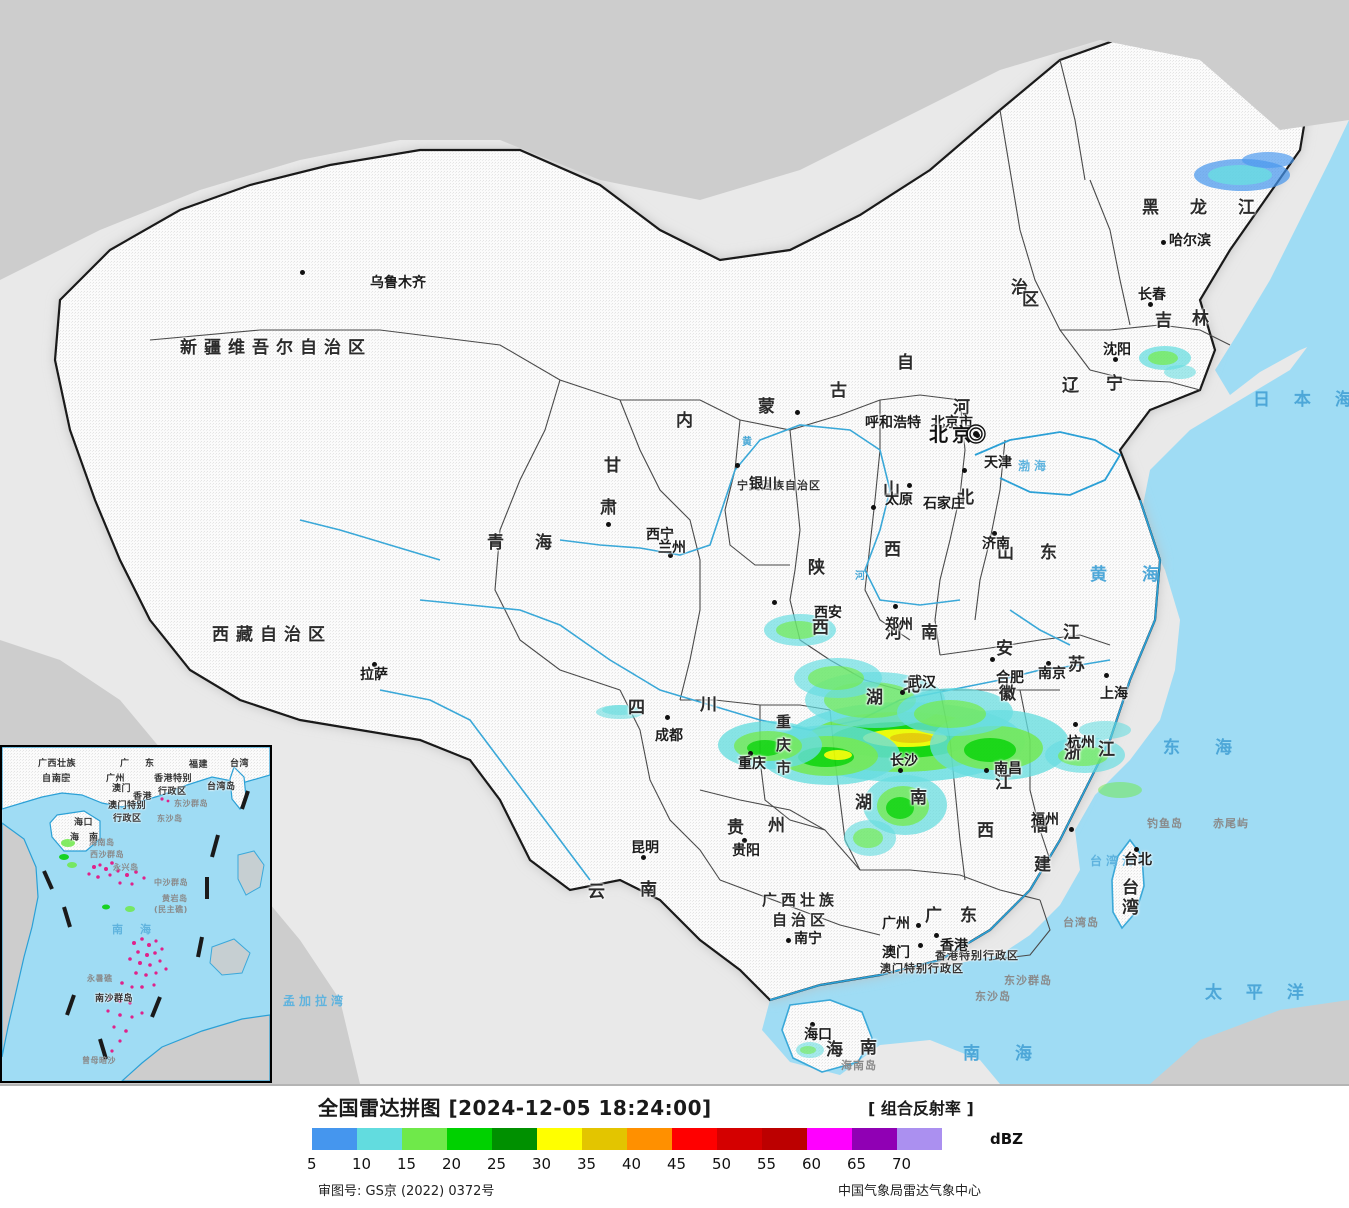 The height and width of the screenshot is (1208, 1349). Describe the element at coordinates (649, 1164) in the screenshot. I see `colorbar-tick-labels: 5 10 15 20 25 30 35 40 45 50 55 60 65 70` at that location.